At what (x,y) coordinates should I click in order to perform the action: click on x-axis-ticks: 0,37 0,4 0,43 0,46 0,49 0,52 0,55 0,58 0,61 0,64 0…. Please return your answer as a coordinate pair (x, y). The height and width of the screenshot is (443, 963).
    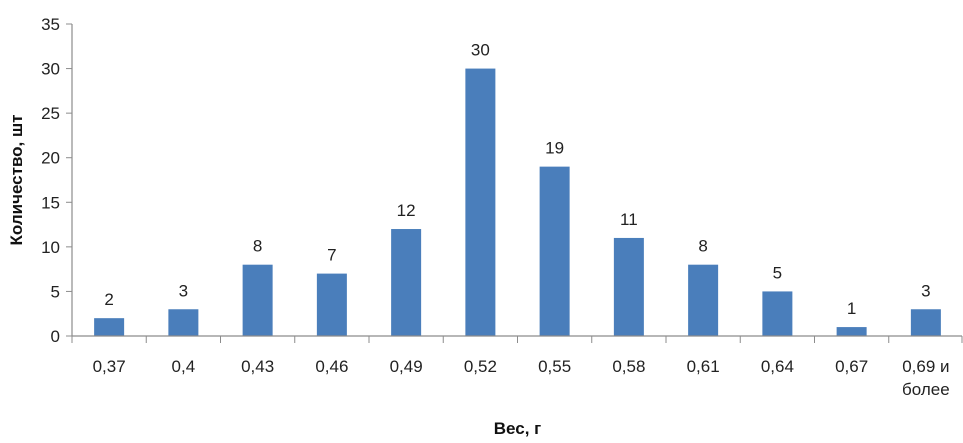
    Looking at the image, I should click on (517, 367).